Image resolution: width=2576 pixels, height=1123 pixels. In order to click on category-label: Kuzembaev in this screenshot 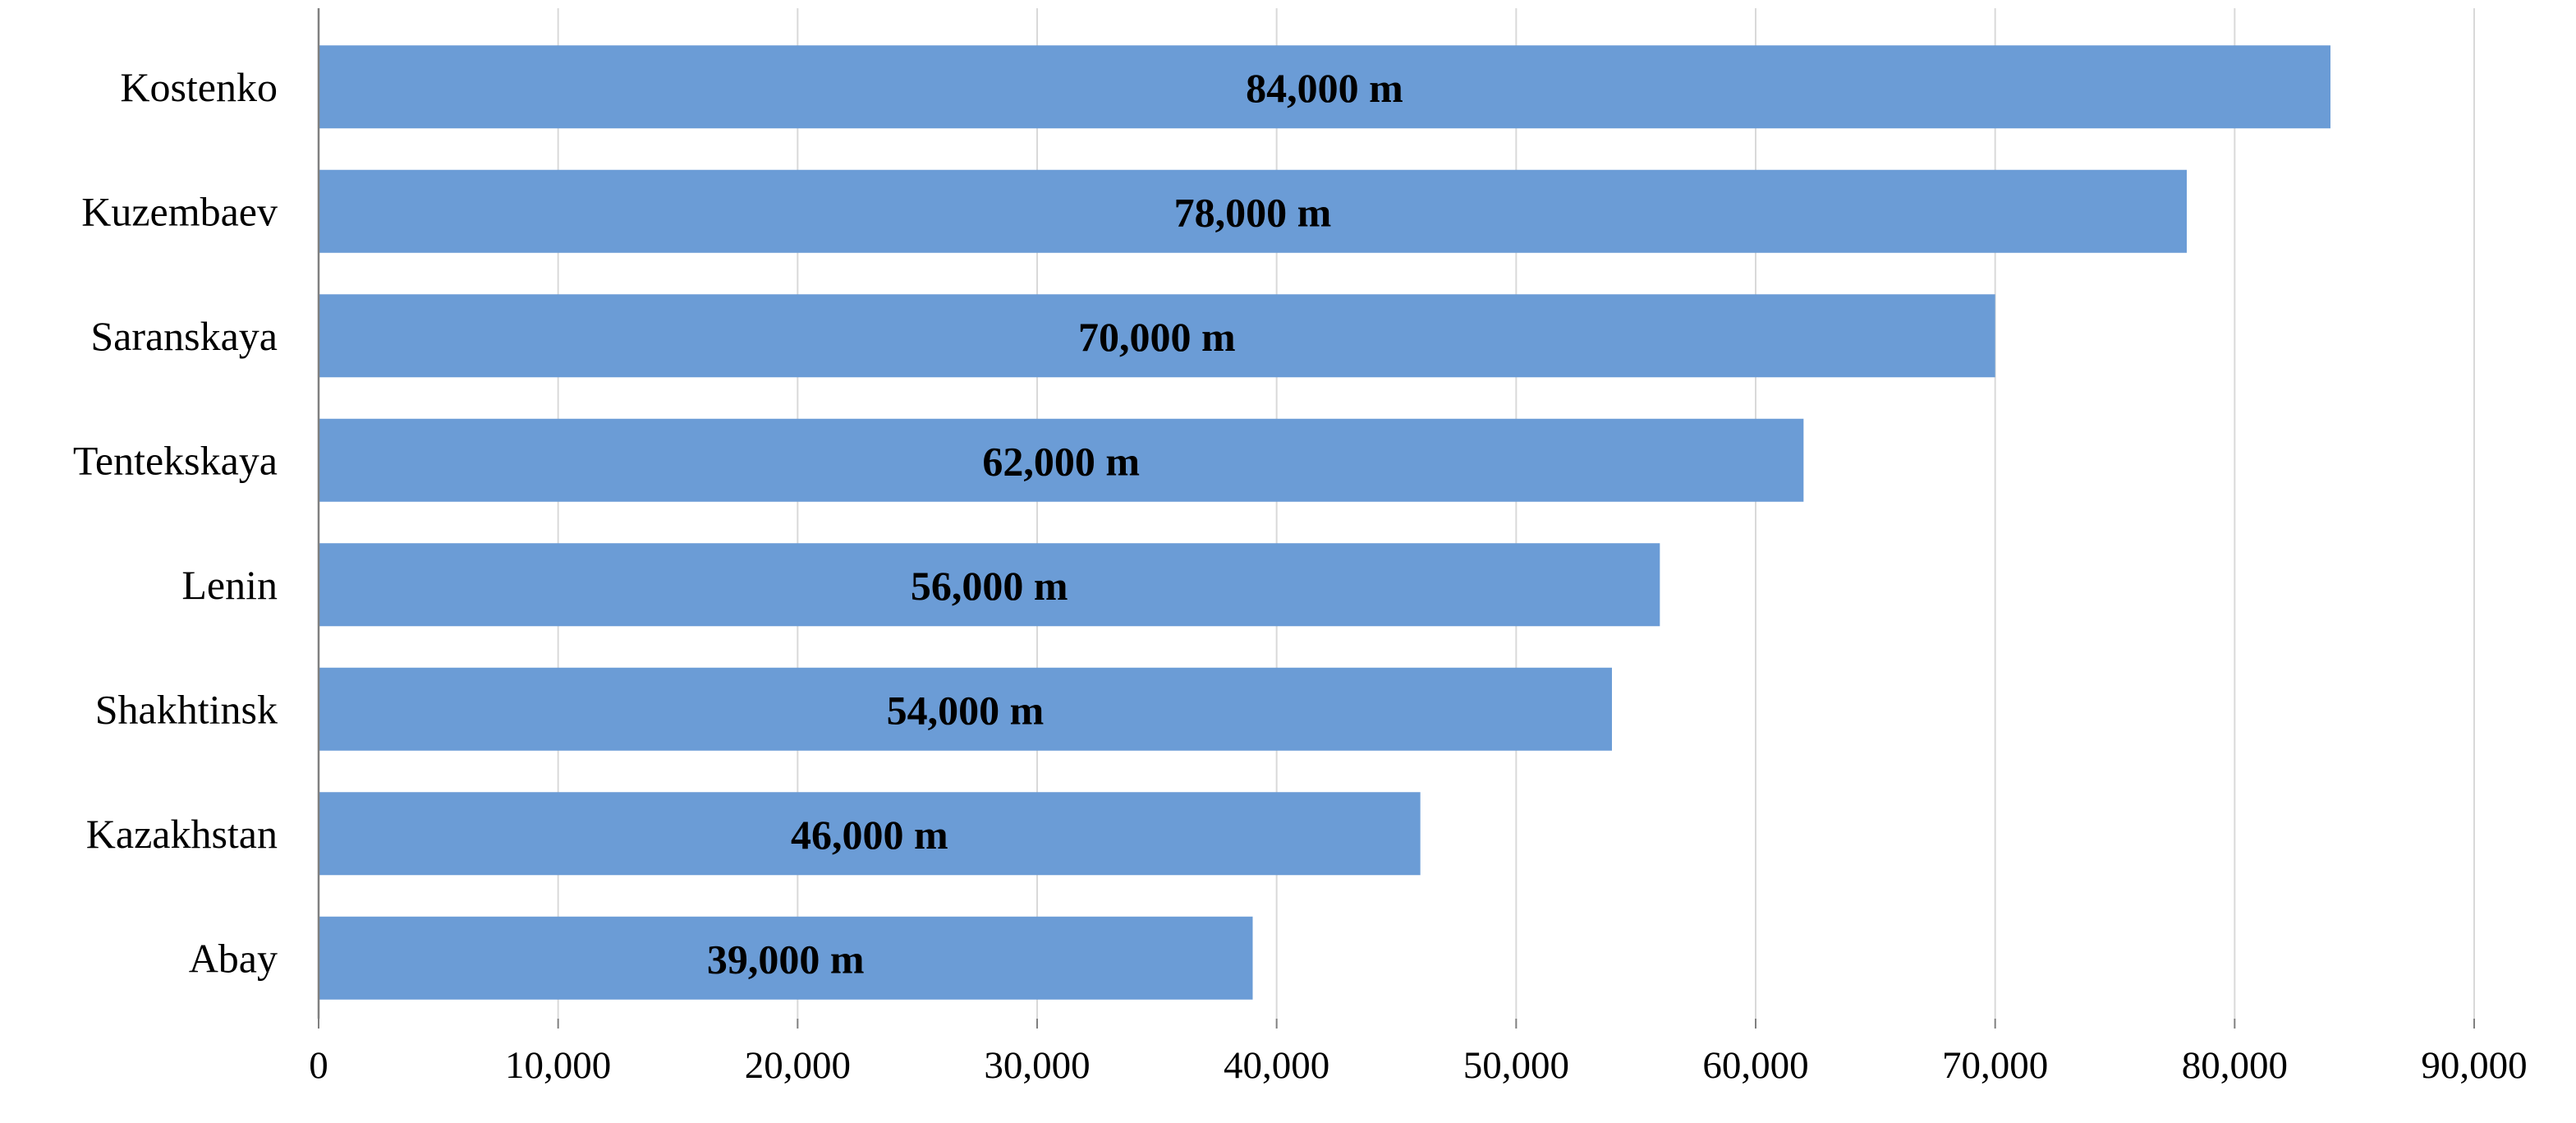, I will do `click(179, 211)`.